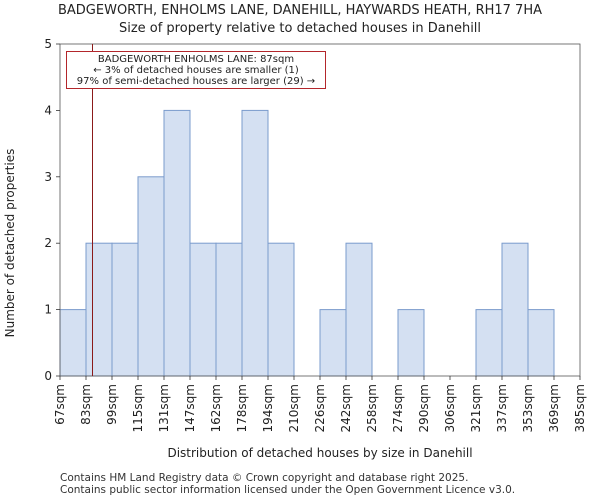  What do you see at coordinates (151, 276) in the screenshot?
I see `bar-115sqm` at bounding box center [151, 276].